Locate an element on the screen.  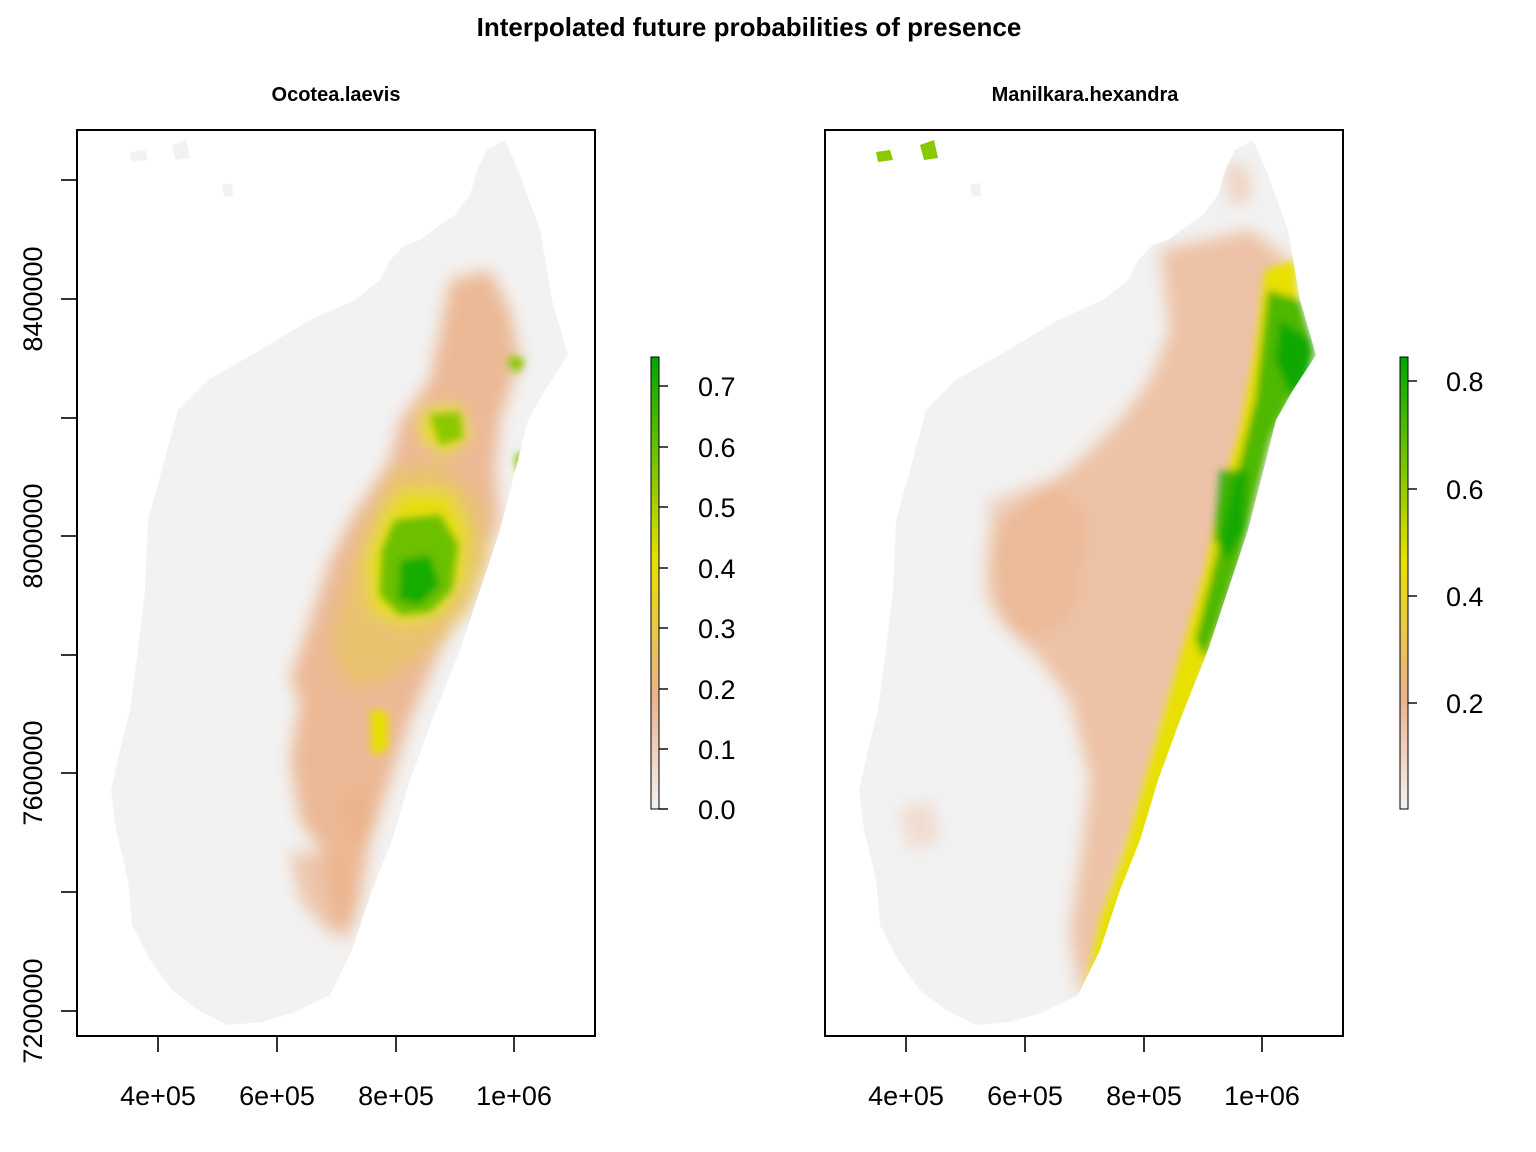
y-tick-label: 8000000 is located at coordinates (33, 535).